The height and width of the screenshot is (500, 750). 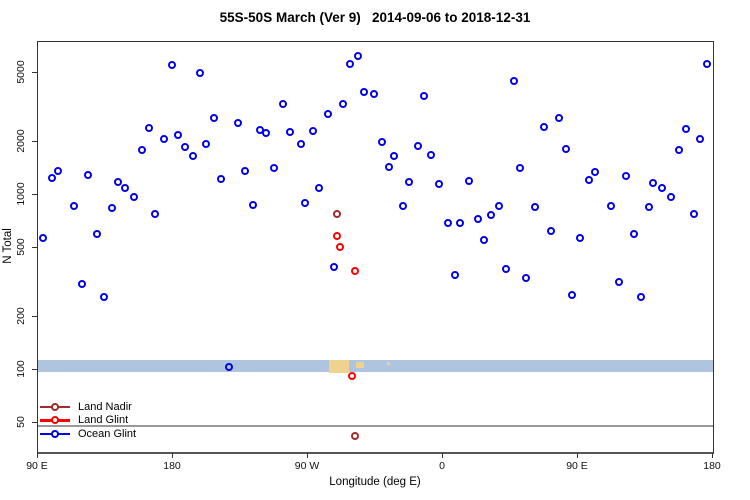 What do you see at coordinates (55, 434) in the screenshot?
I see `ocean-glint-marker-icon` at bounding box center [55, 434].